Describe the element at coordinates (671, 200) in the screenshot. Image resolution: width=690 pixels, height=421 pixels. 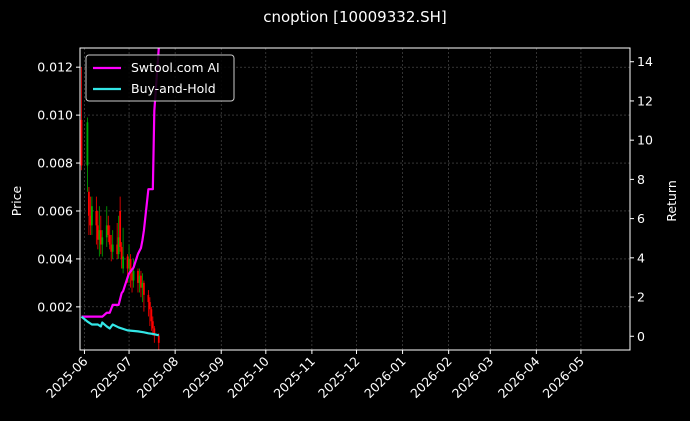
I see `y2-axis-label: Return` at that location.